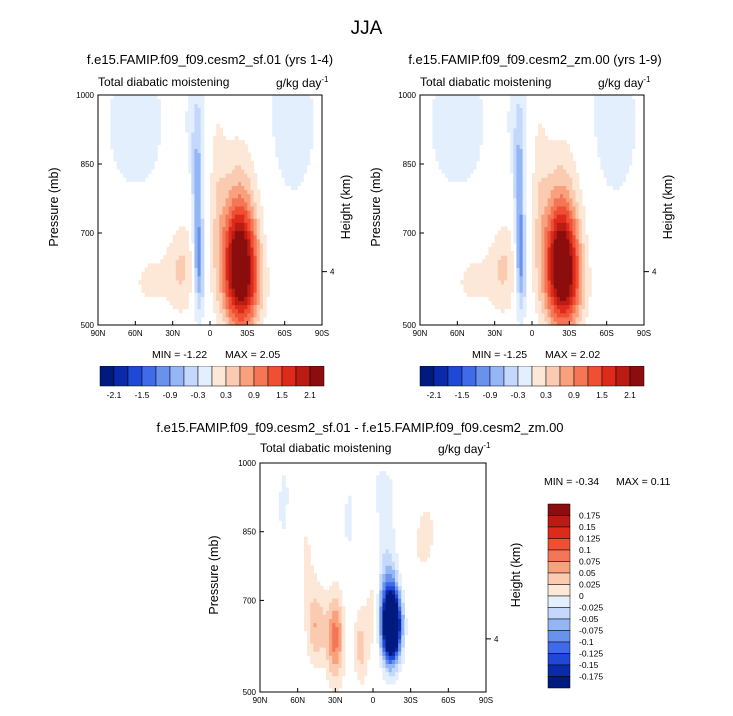 This screenshot has width=733, height=716. What do you see at coordinates (574, 395) in the screenshot?
I see `colorbar-label: 0.9` at bounding box center [574, 395].